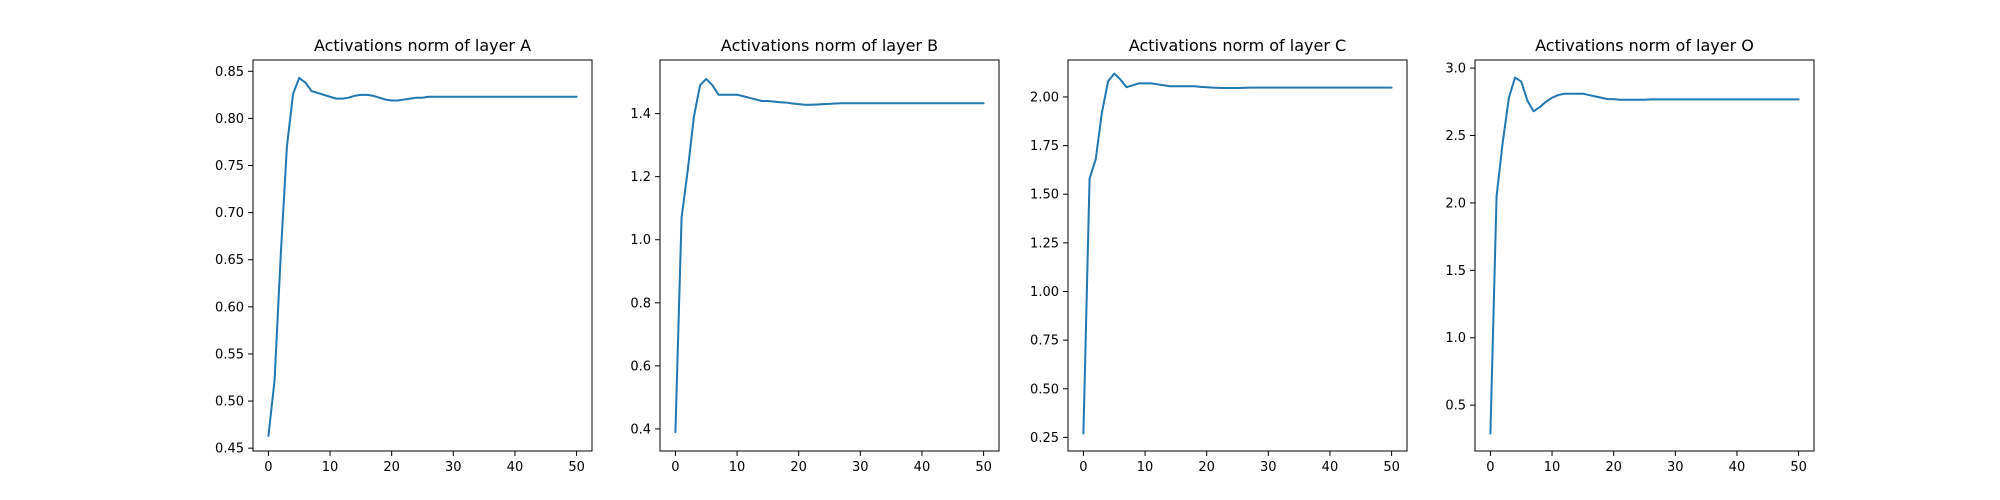  What do you see at coordinates (1044, 195) in the screenshot?
I see `y-tick-label: 1.50` at bounding box center [1044, 195].